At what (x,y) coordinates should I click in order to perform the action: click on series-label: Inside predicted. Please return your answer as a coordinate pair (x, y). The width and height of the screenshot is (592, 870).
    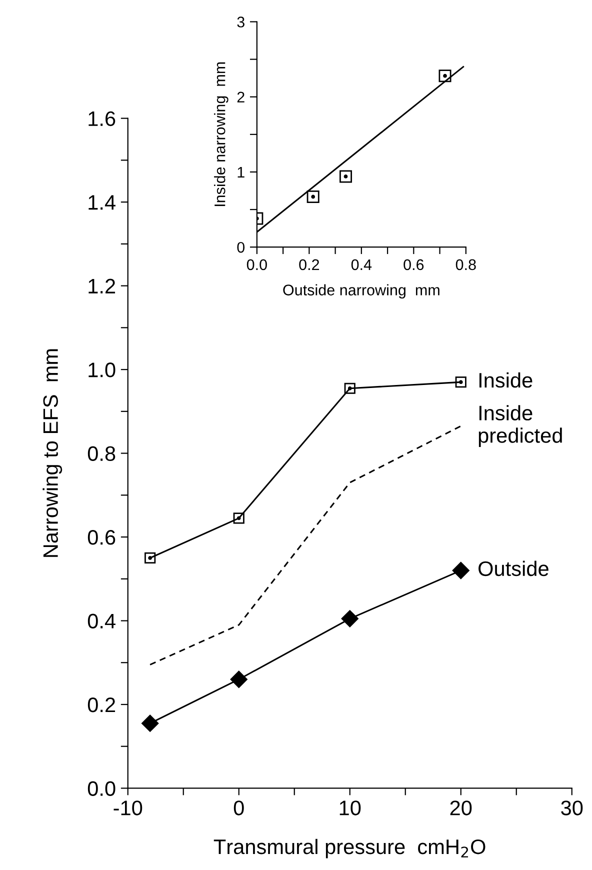
    Looking at the image, I should click on (520, 426).